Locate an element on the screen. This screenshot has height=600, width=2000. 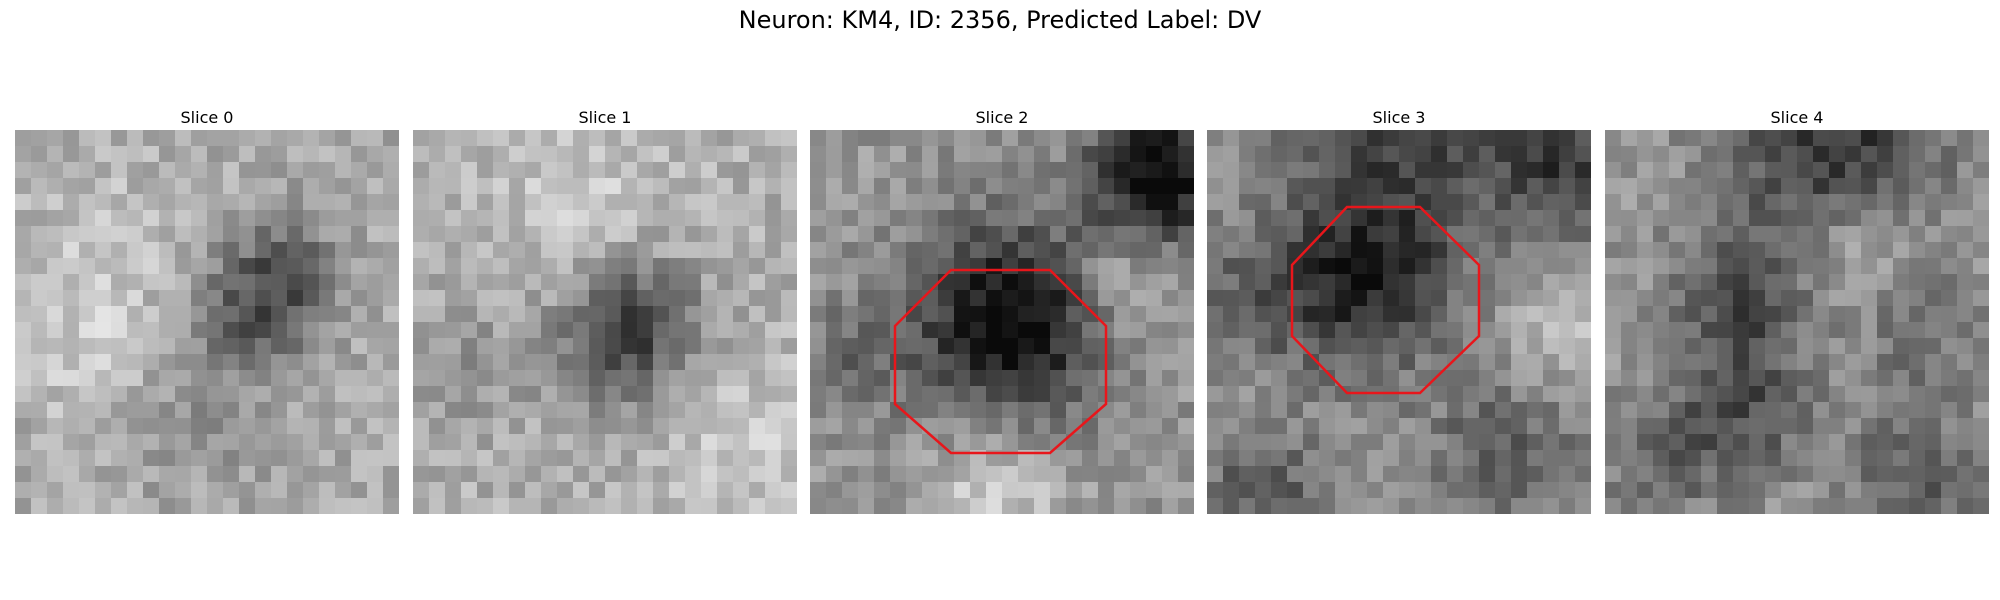
slice-panel-3: Slice 3 is located at coordinates (1399, 310).